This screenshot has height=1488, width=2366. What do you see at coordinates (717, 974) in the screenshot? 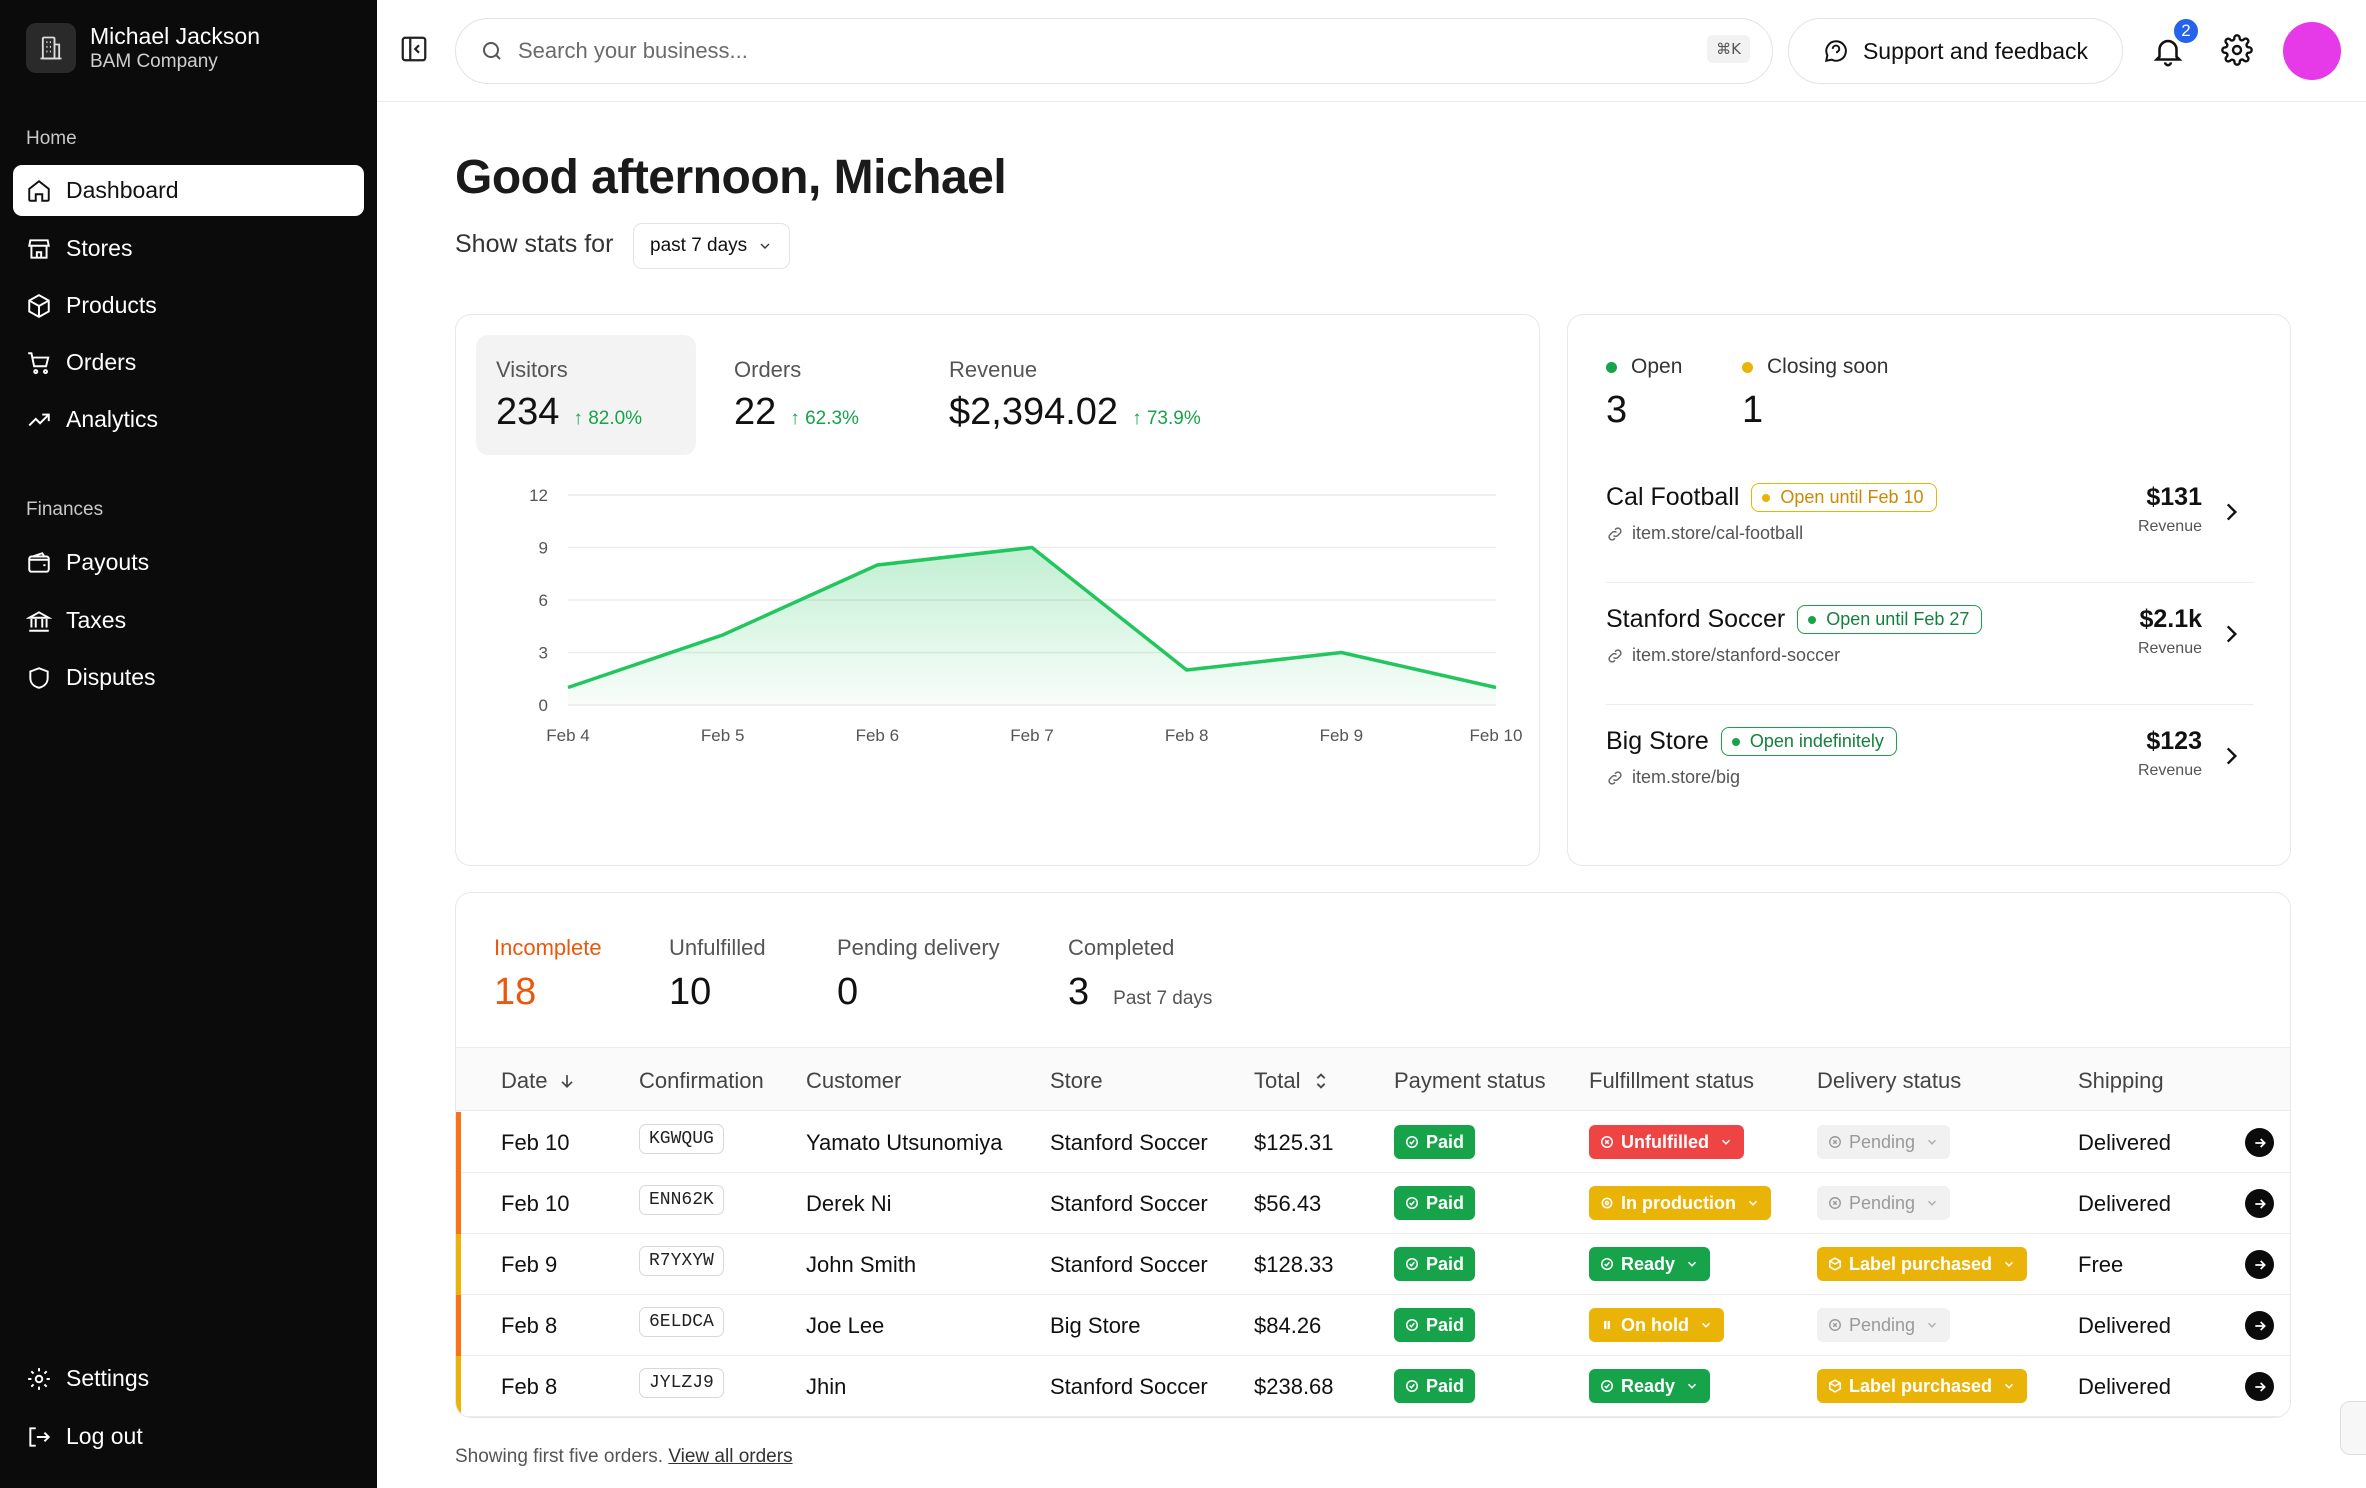
I see `orders-stat-unfulfilled: Unfulfilled 10` at bounding box center [717, 974].